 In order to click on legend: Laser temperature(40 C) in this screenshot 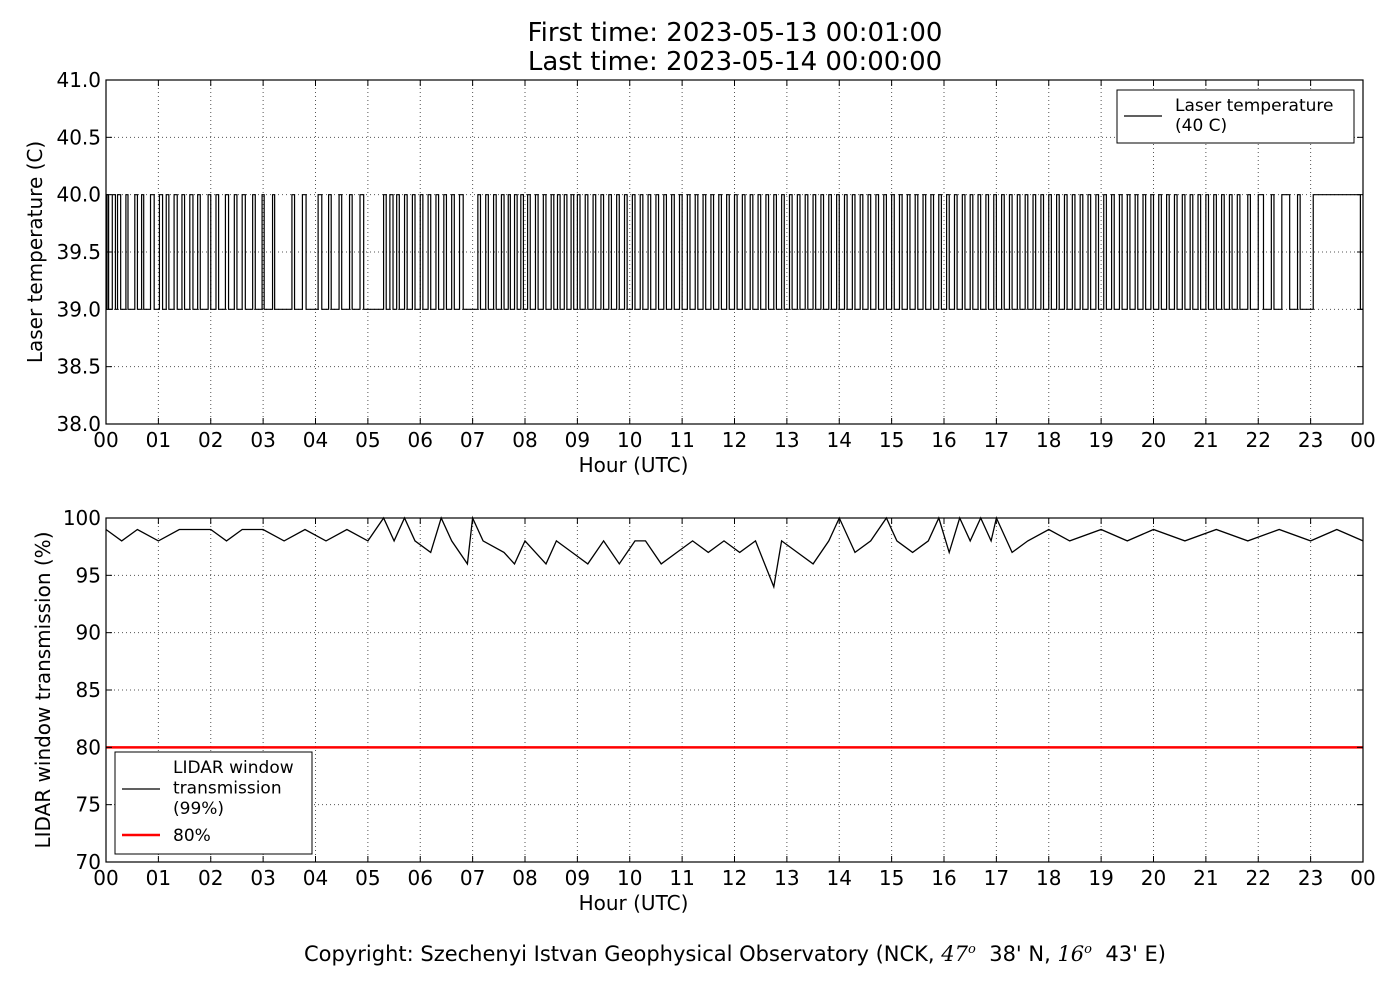, I will do `click(1235, 116)`.